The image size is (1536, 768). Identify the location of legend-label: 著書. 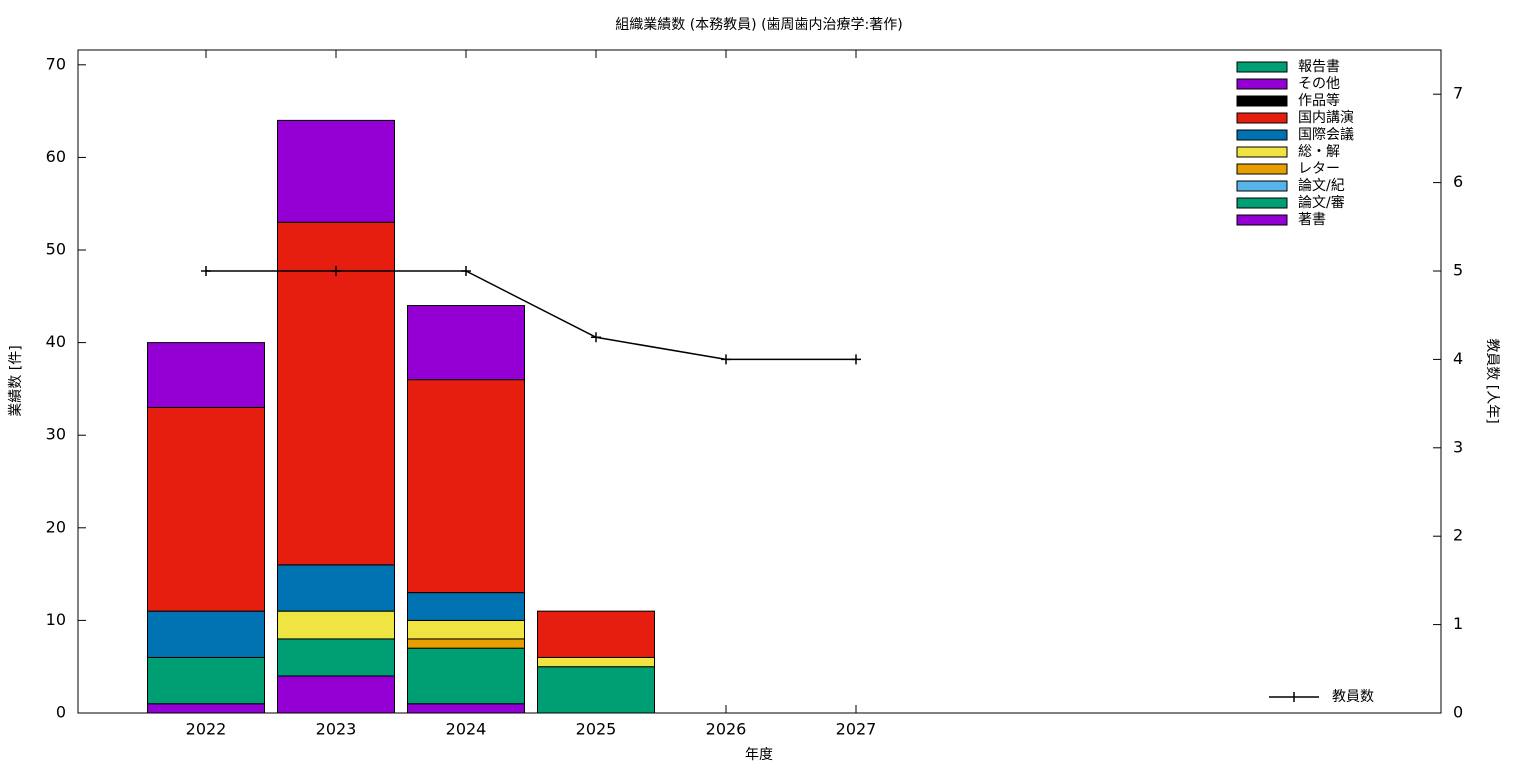
(1312, 220).